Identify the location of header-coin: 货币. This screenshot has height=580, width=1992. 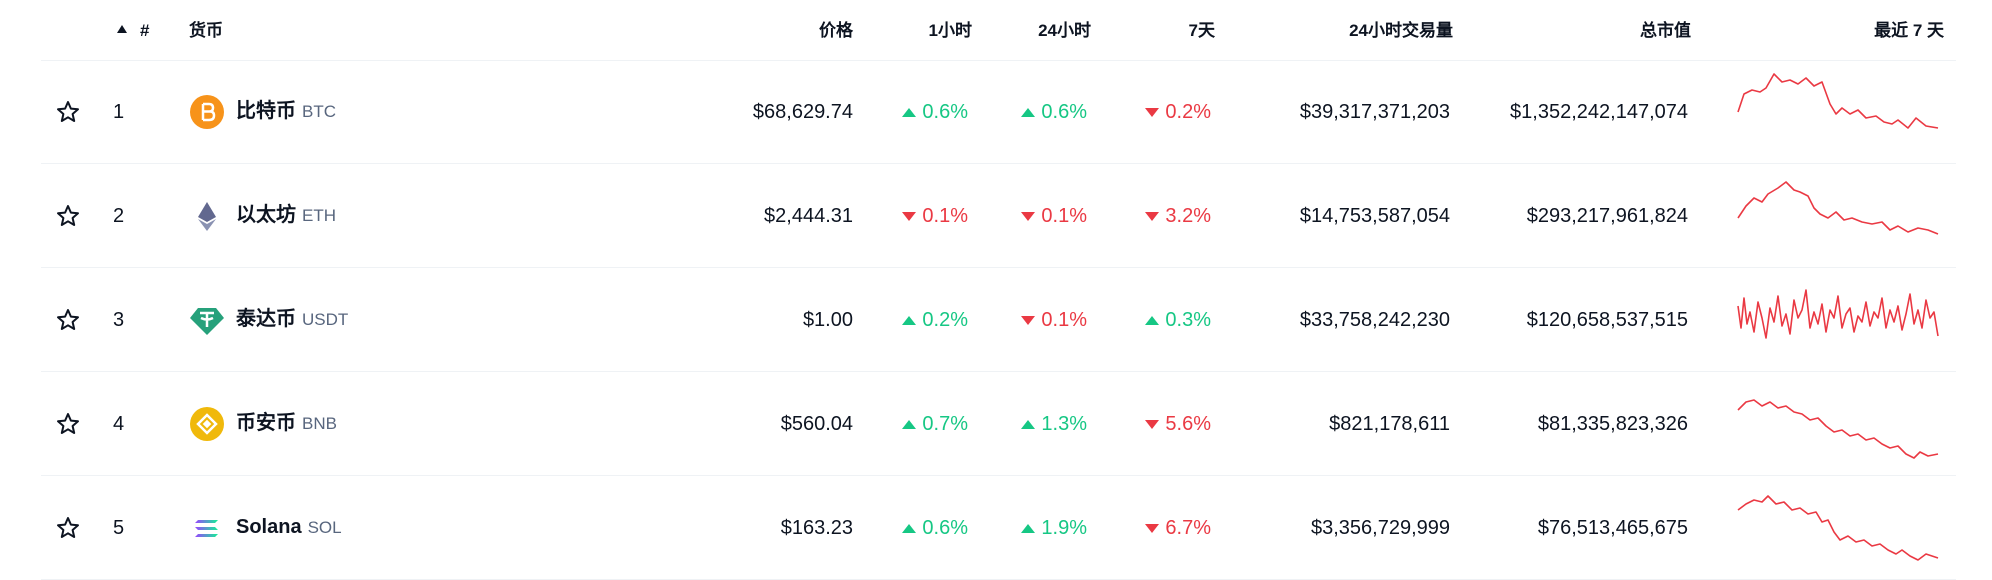
(206, 30).